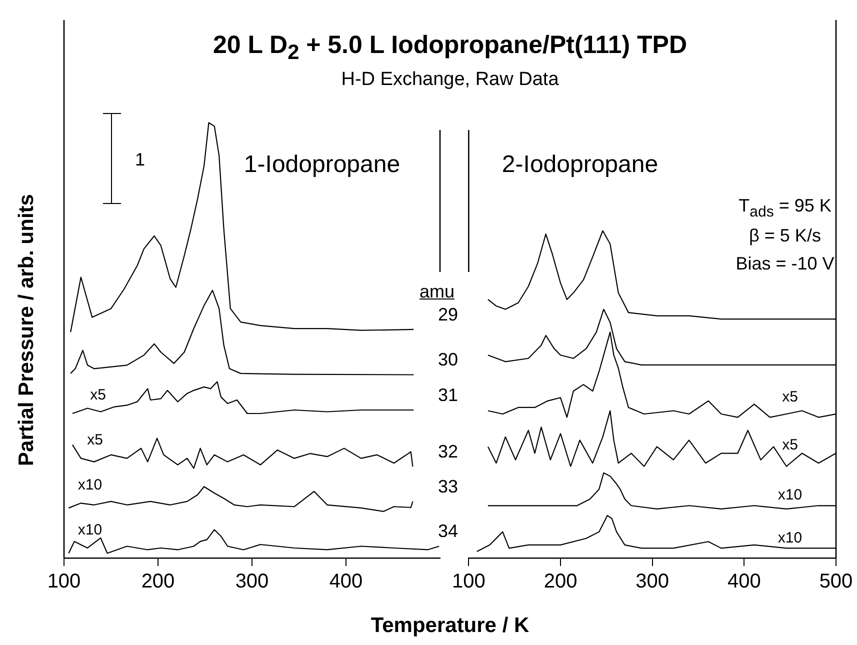 The height and width of the screenshot is (645, 857). Describe the element at coordinates (785, 236) in the screenshot. I see `annotation: β = 5 K/s` at that location.